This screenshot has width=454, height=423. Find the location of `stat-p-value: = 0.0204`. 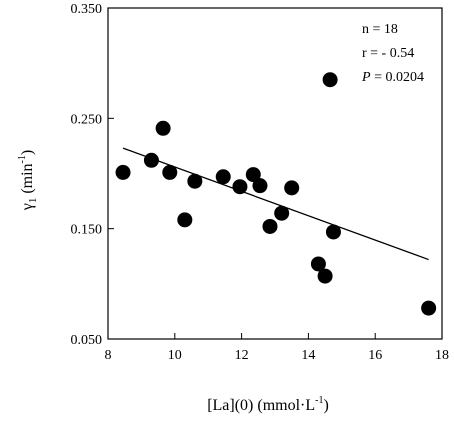

stat-p-value: = 0.0204 is located at coordinates (397, 77).